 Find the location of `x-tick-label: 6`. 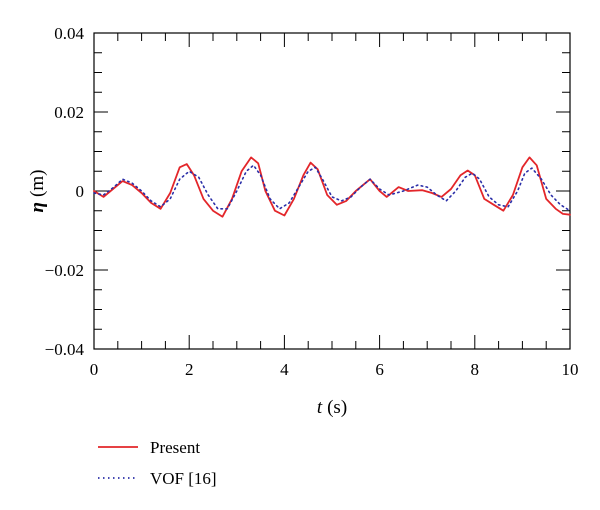

x-tick-label: 6 is located at coordinates (379, 369).